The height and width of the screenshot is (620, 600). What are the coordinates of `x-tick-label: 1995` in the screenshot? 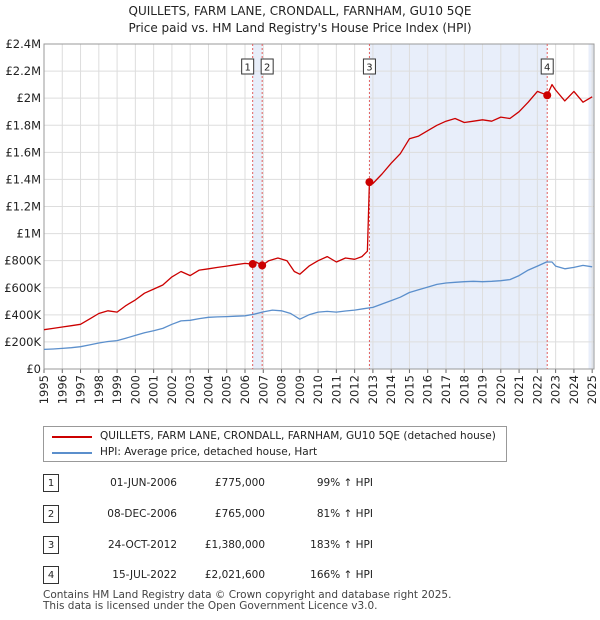 It's located at (44, 389).